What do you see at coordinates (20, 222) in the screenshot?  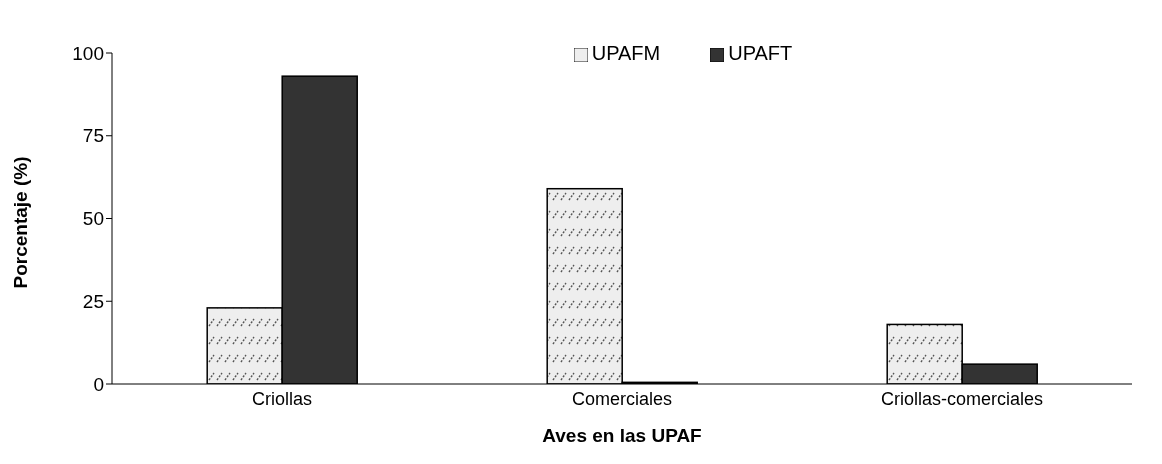 I see `y-axis-title: Porcentaje (%)` at bounding box center [20, 222].